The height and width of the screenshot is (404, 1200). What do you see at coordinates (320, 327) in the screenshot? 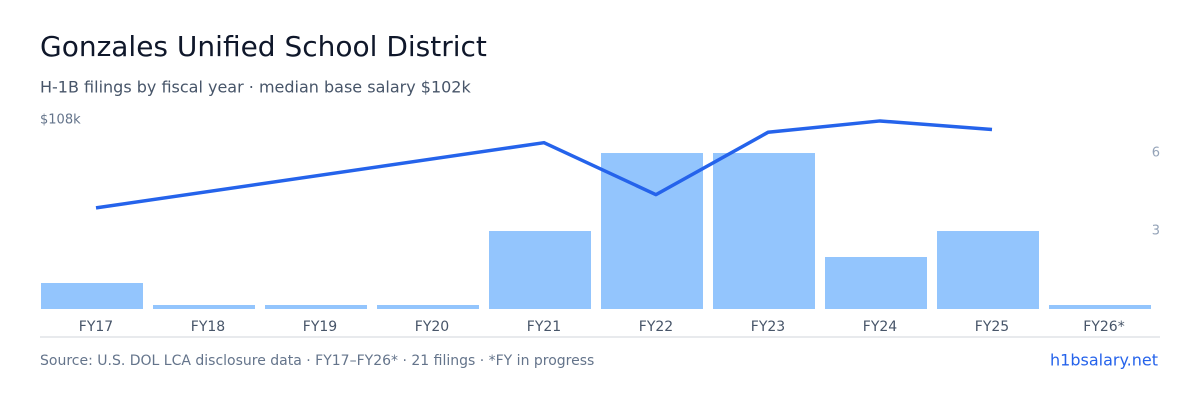
I see `x-tick-label: FY19` at bounding box center [320, 327].